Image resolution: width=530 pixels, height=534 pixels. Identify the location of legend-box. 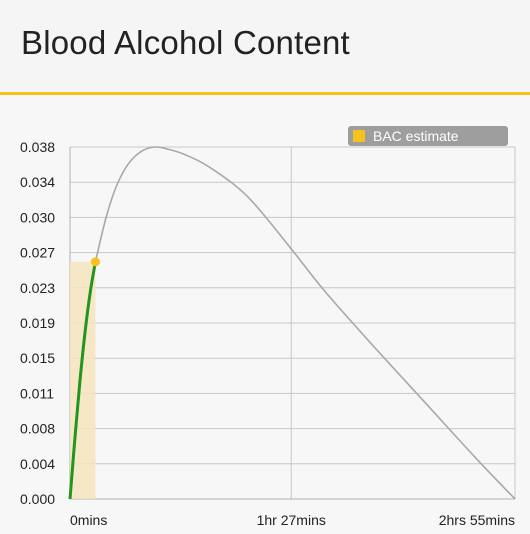
(428, 136).